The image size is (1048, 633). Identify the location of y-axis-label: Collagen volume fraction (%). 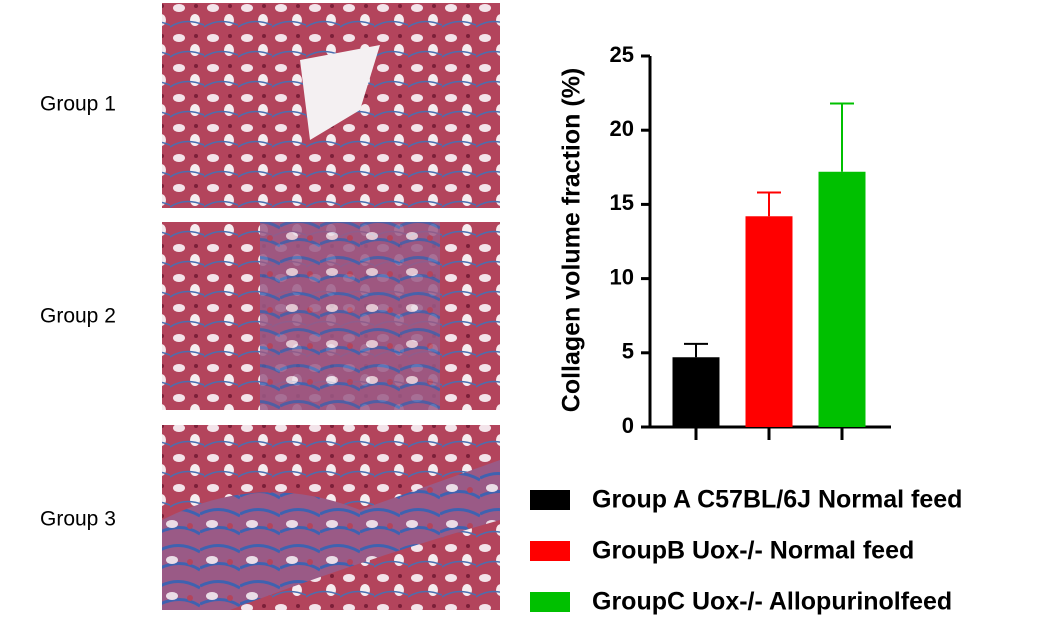
(572, 240).